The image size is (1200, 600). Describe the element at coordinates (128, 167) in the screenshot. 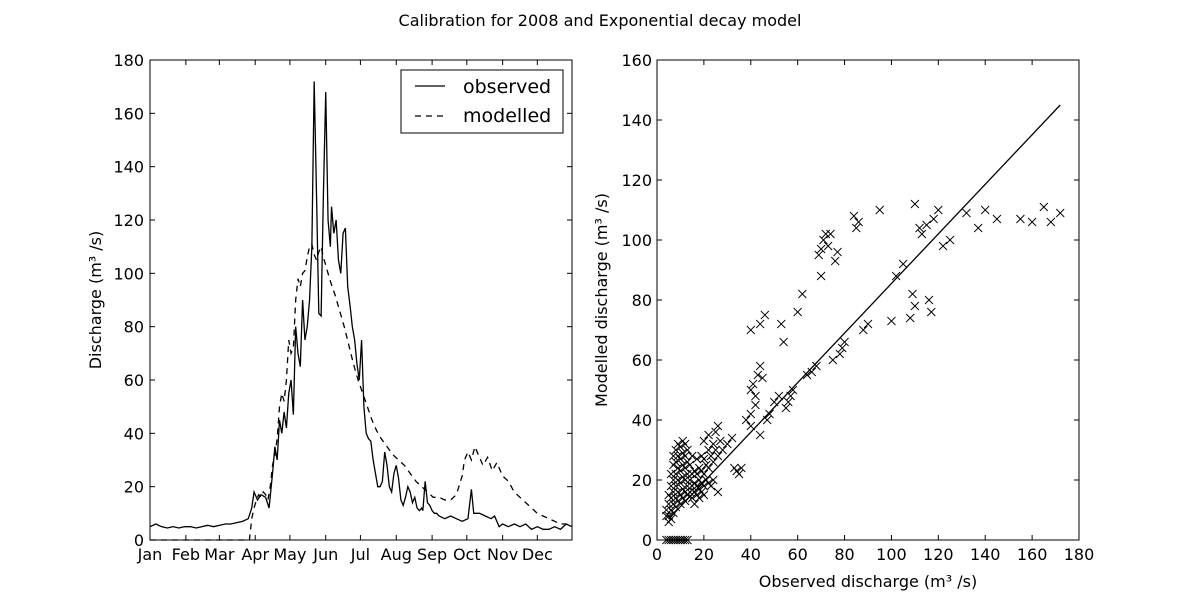

I see `timeseries-ytick-label: 140` at that location.